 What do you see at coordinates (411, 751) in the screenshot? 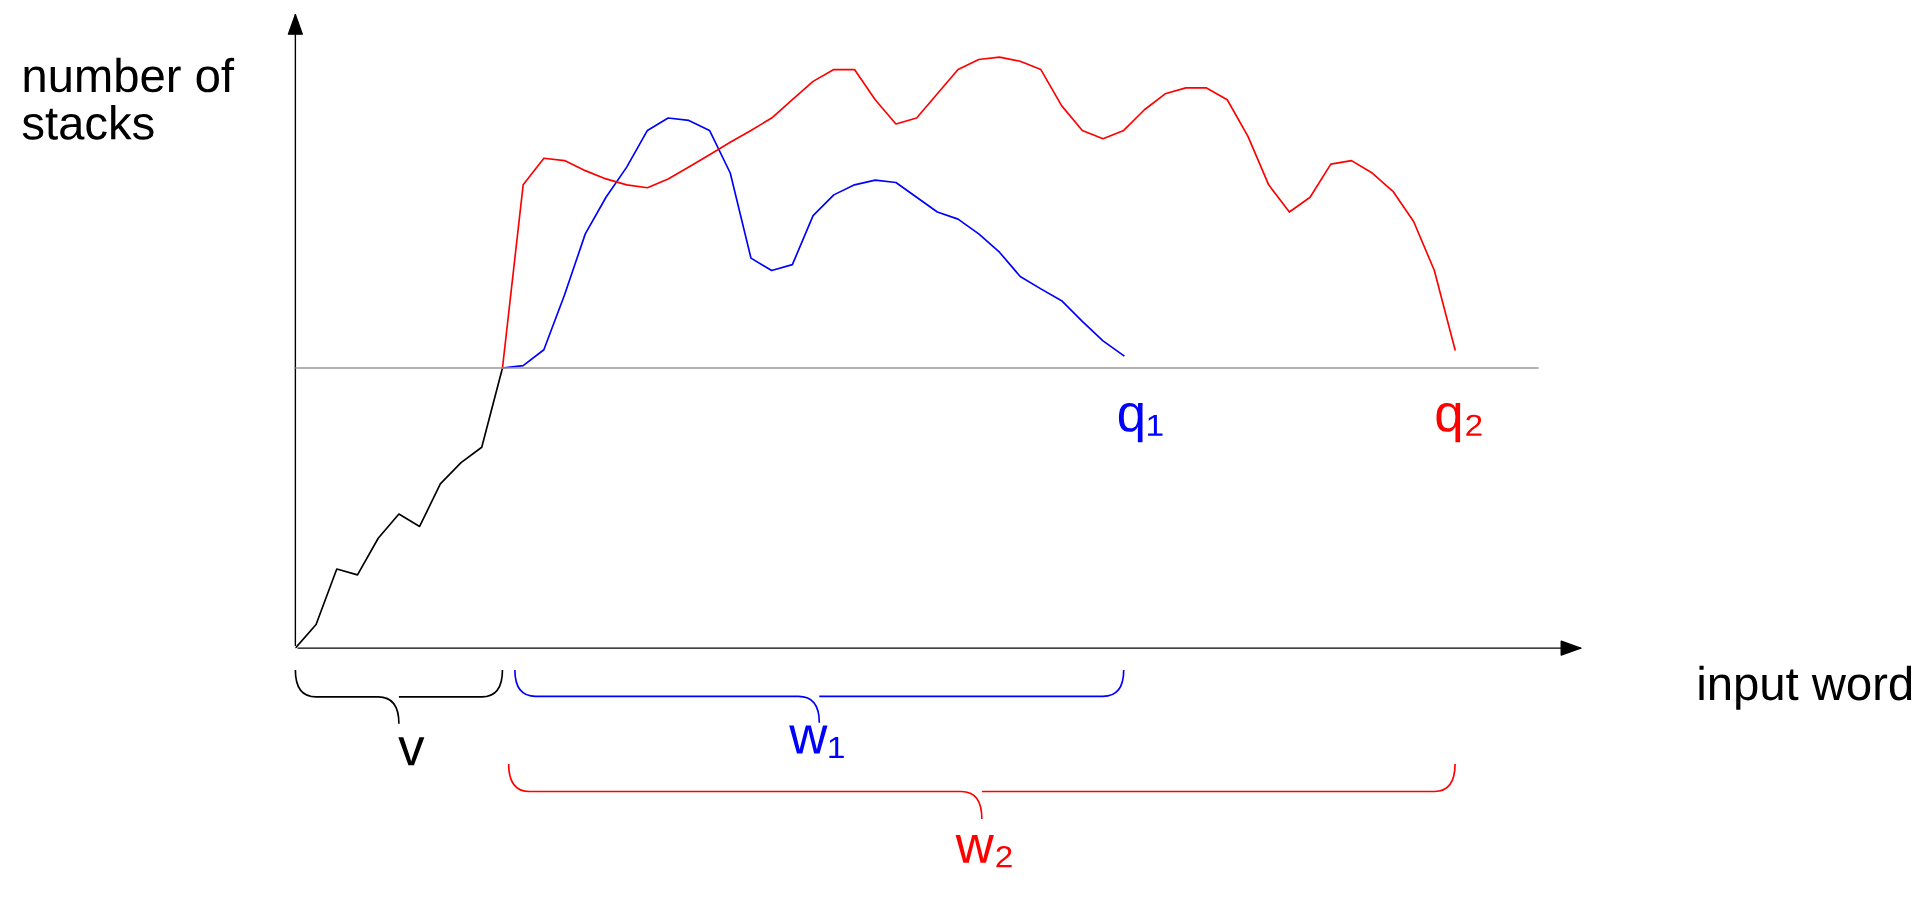
I see `text: v` at bounding box center [411, 751].